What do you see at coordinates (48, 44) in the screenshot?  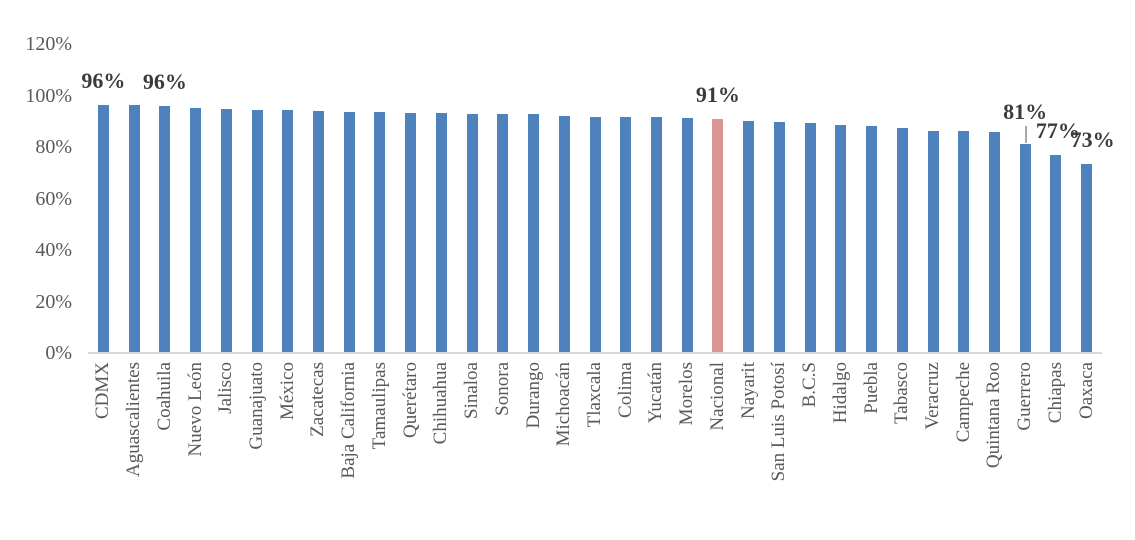 I see `y-tick-label-120pct: 120%` at bounding box center [48, 44].